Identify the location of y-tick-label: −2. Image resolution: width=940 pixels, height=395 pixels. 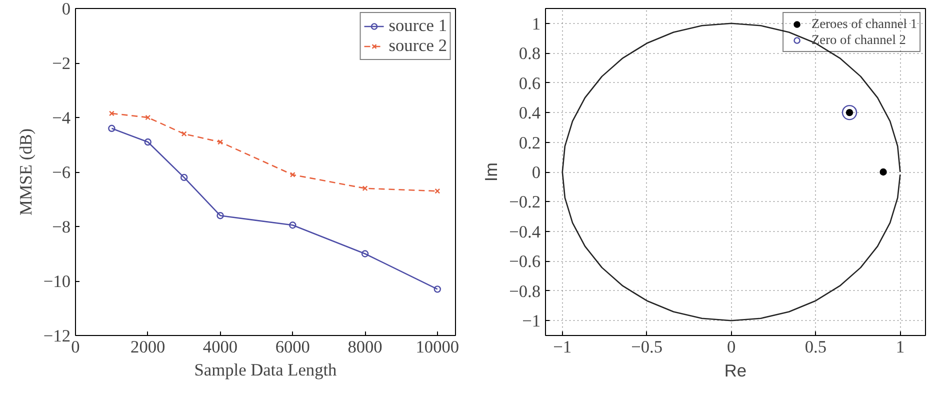
(61, 63).